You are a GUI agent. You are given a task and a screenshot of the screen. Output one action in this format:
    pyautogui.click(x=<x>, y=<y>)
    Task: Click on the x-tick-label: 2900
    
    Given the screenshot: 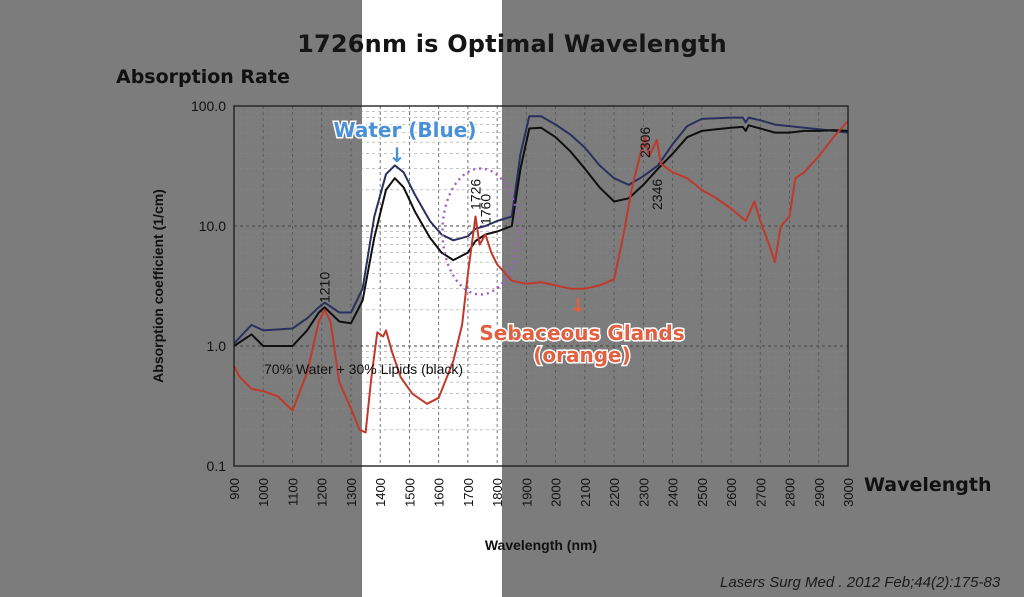 What is the action you would take?
    pyautogui.click(x=819, y=492)
    